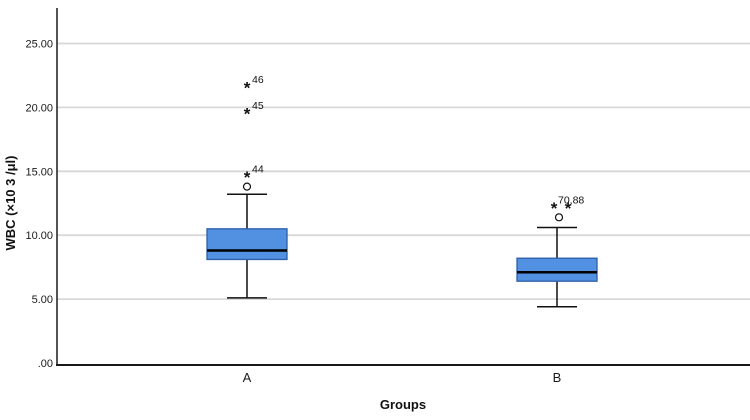 The image size is (750, 420). Describe the element at coordinates (39, 236) in the screenshot. I see `y-tick-label: 10.00` at that location.